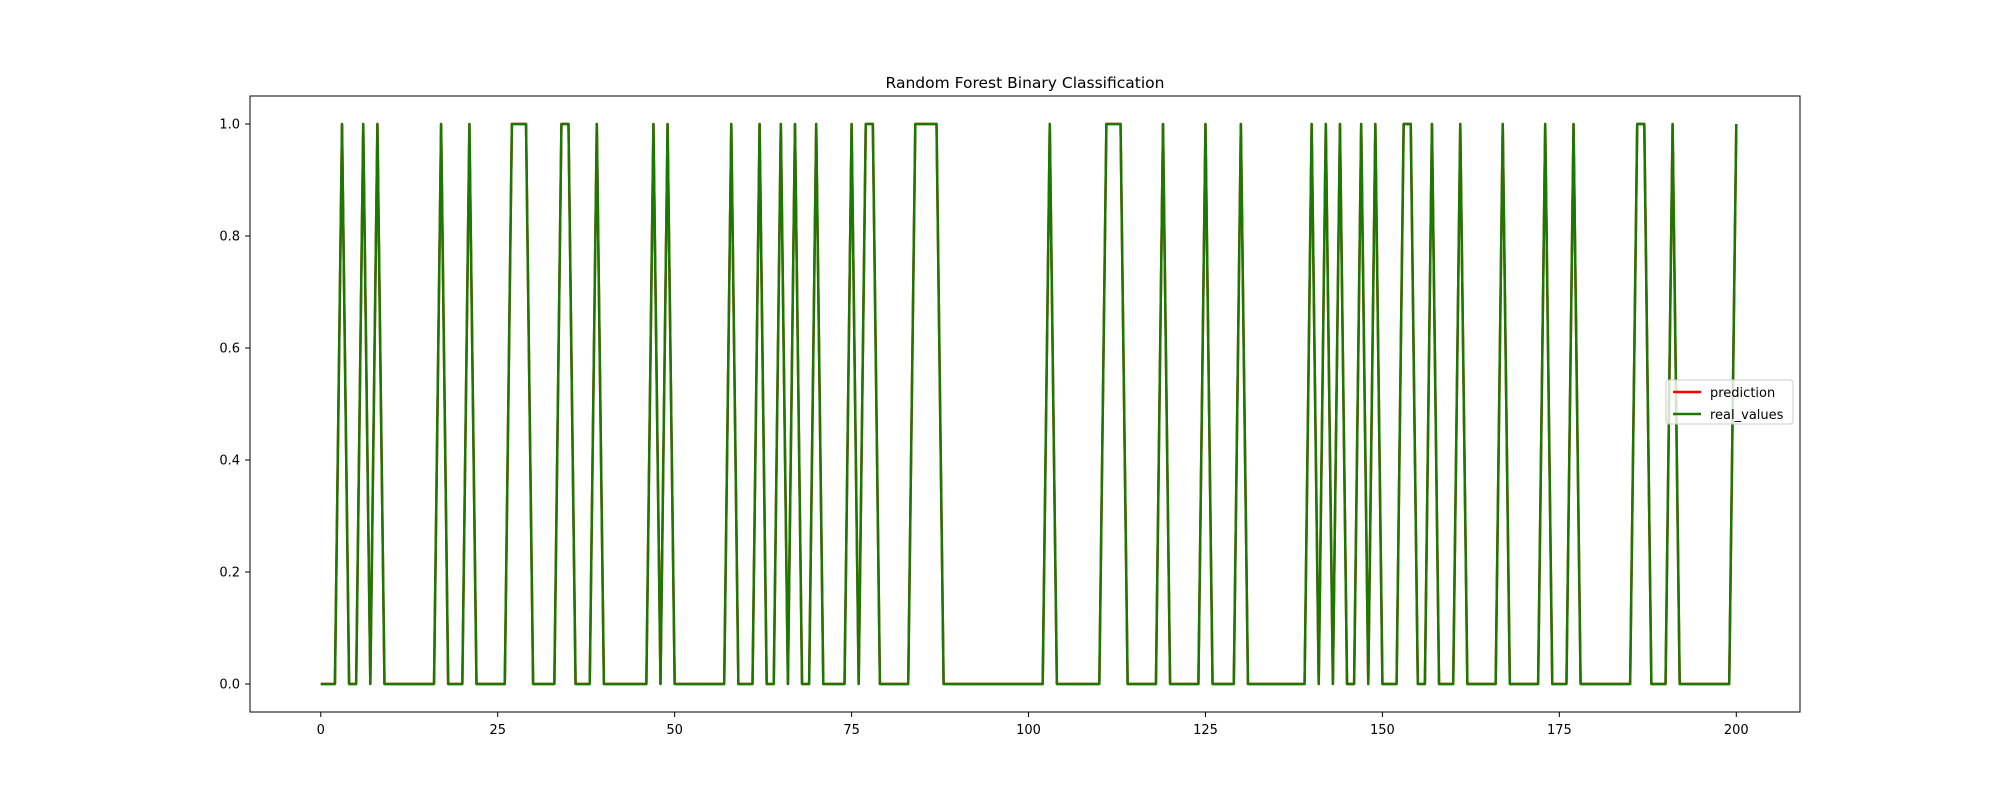 The height and width of the screenshot is (800, 2000). What do you see at coordinates (229, 685) in the screenshot?
I see `y-tick-label: 0.0` at bounding box center [229, 685].